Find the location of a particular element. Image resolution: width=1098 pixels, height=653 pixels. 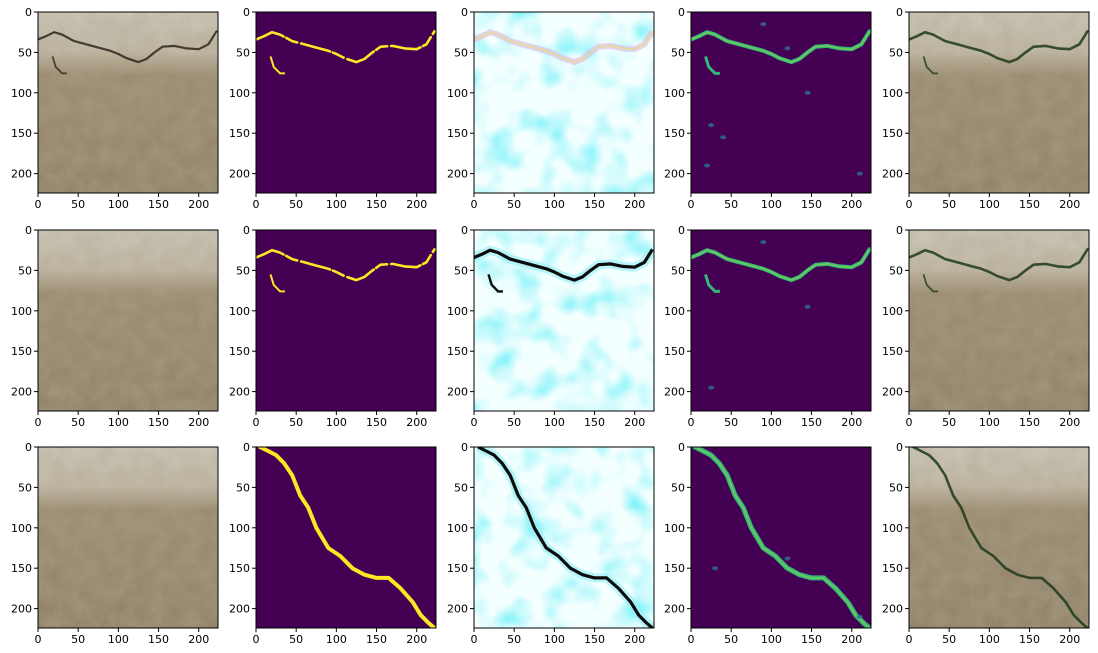

saliency-branch is located at coordinates (495, 283).